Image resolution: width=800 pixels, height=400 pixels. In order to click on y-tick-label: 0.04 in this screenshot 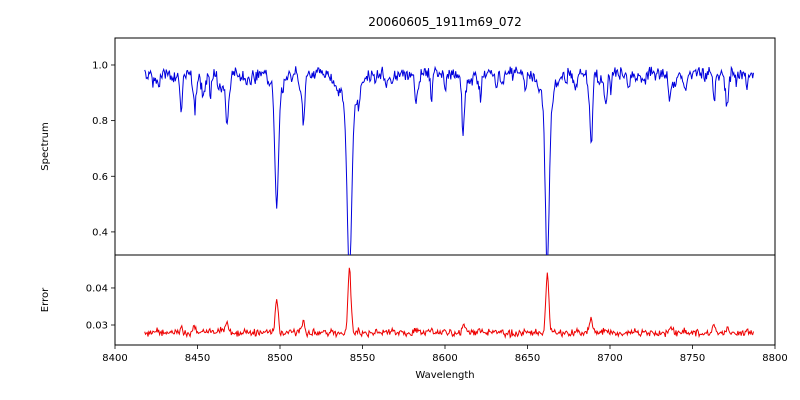, I will do `click(97, 288)`.